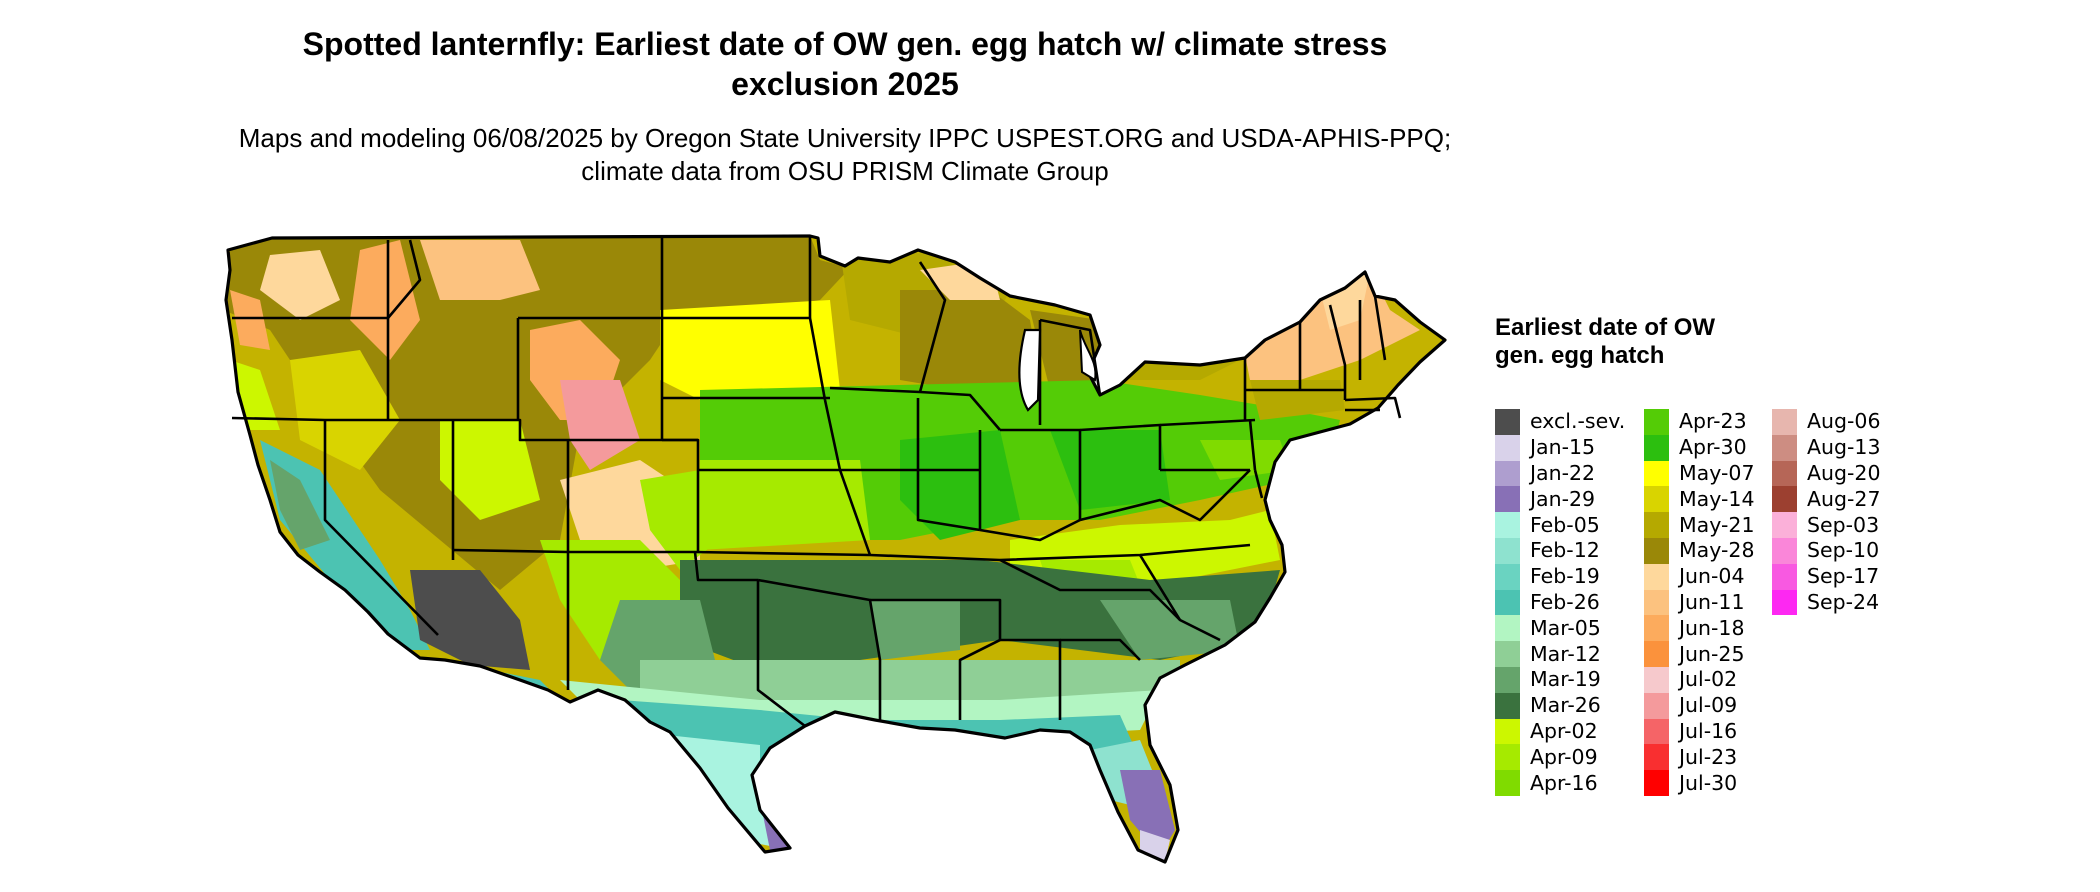 Image resolution: width=2100 pixels, height=892 pixels. Describe the element at coordinates (1699, 783) in the screenshot. I see `legend-item: Jul-30` at that location.